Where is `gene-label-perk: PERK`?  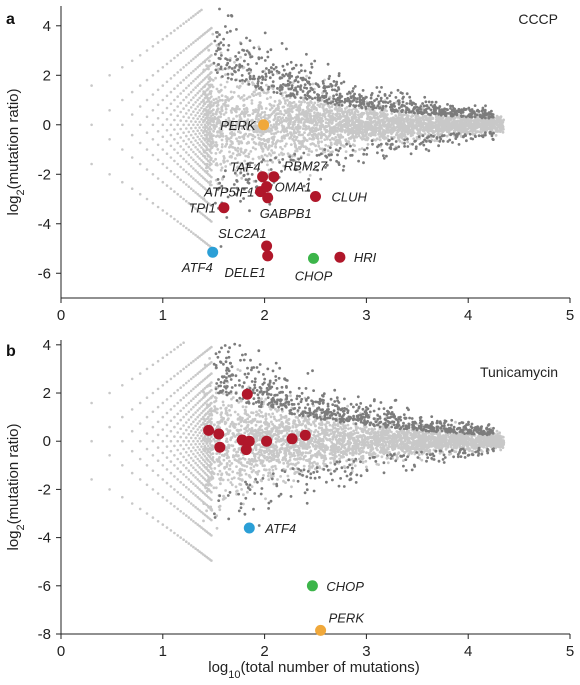
gene-label-perk: PERK is located at coordinates (238, 125).